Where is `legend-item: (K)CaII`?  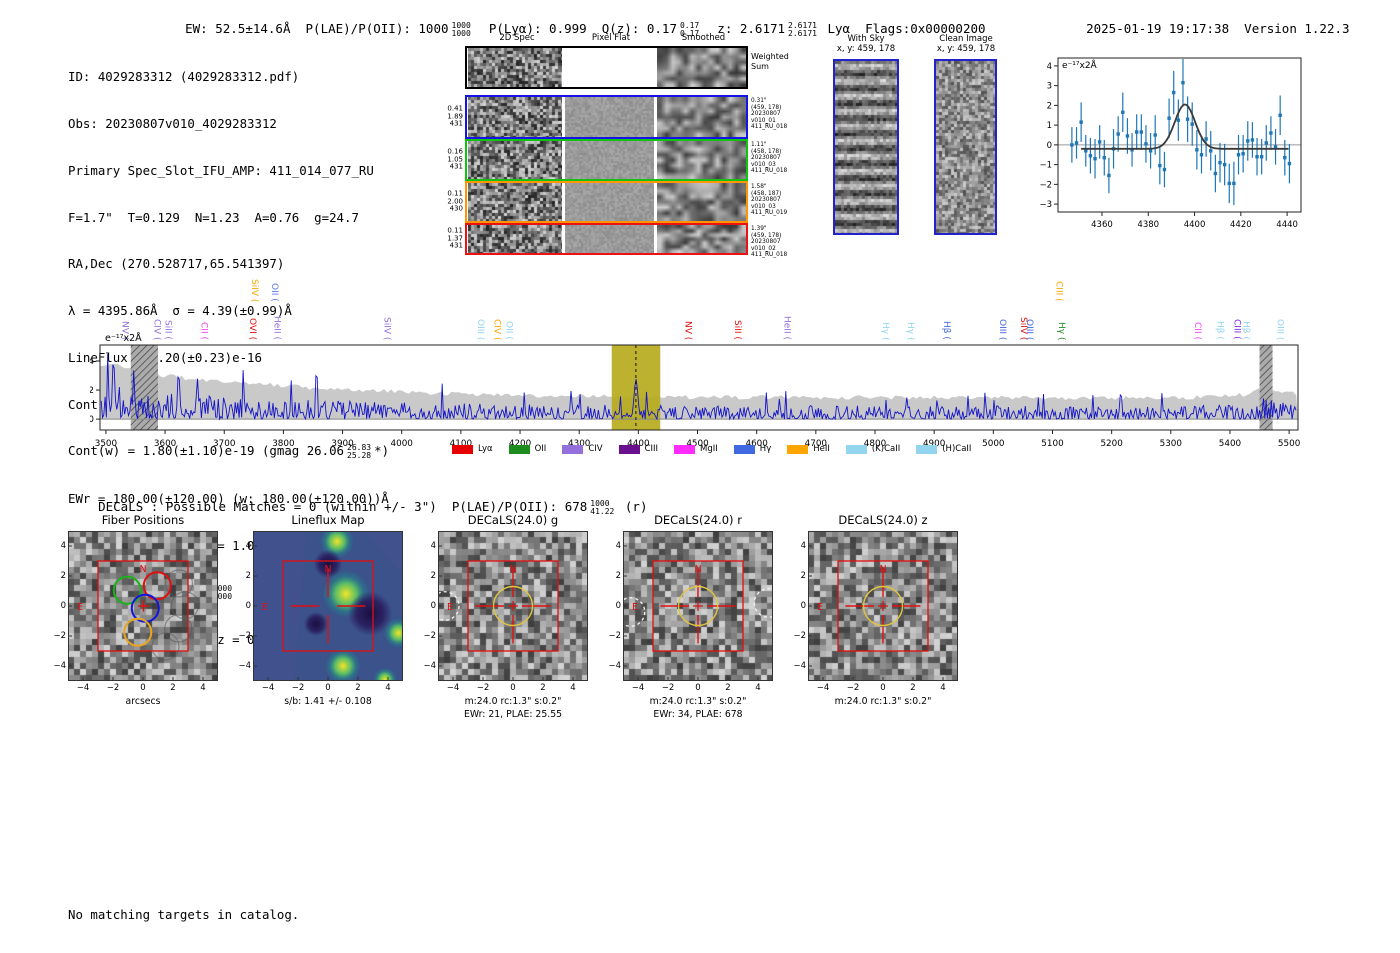 legend-item: (K)CaII is located at coordinates (872, 449).